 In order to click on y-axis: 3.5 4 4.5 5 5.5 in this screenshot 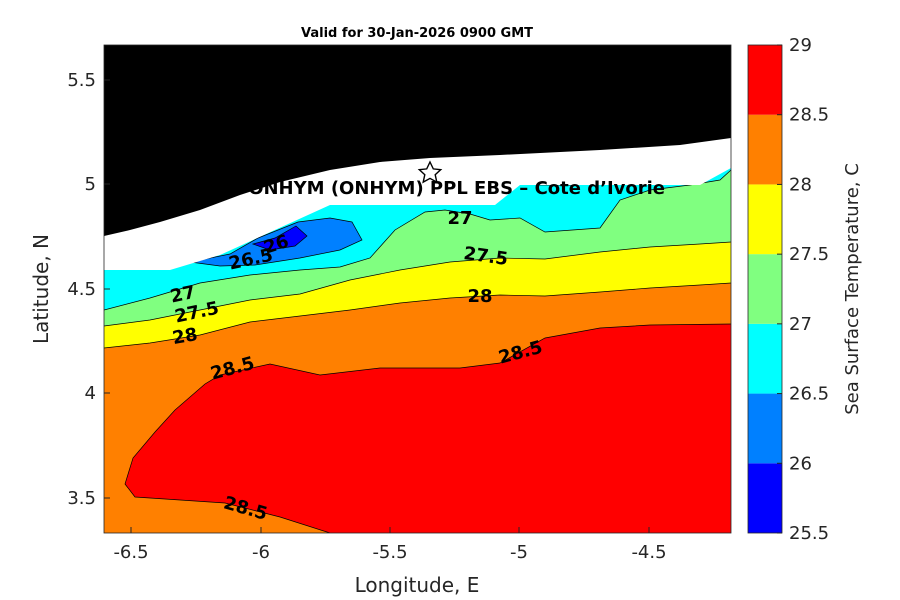, I will do `click(88, 289)`.